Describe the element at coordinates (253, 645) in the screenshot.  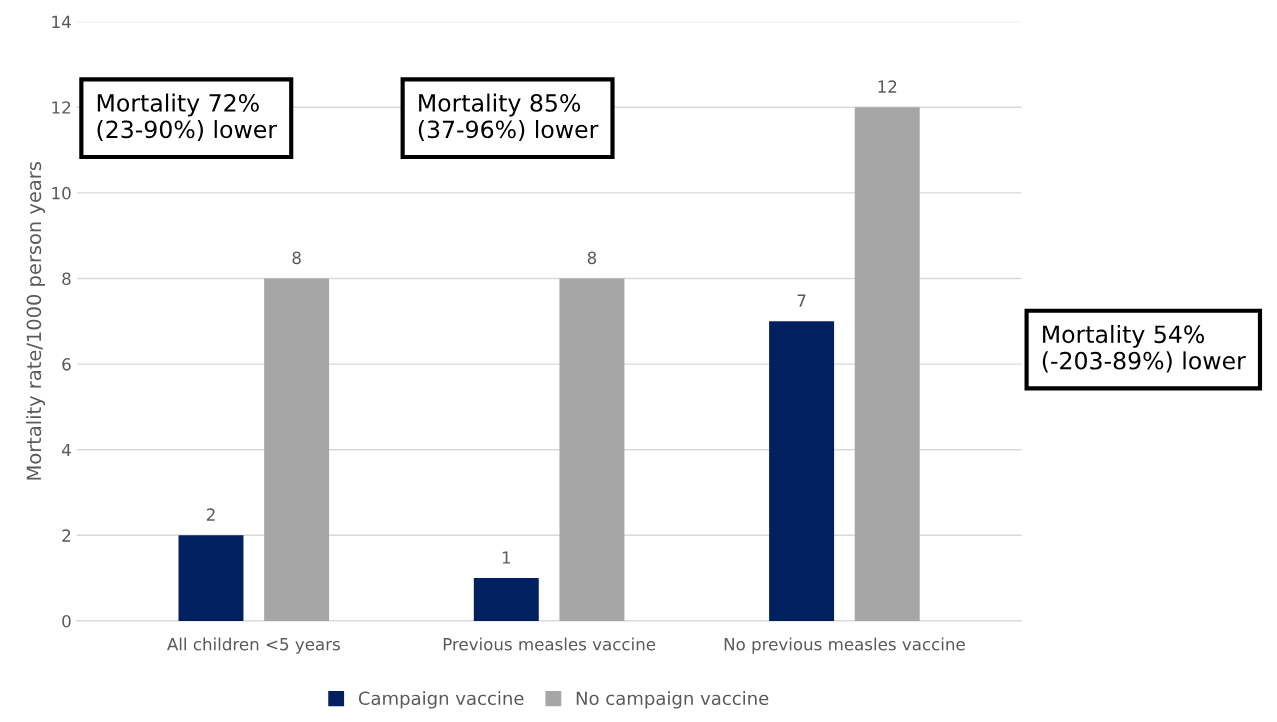
I see `x-tick-label: All children <5 years` at that location.